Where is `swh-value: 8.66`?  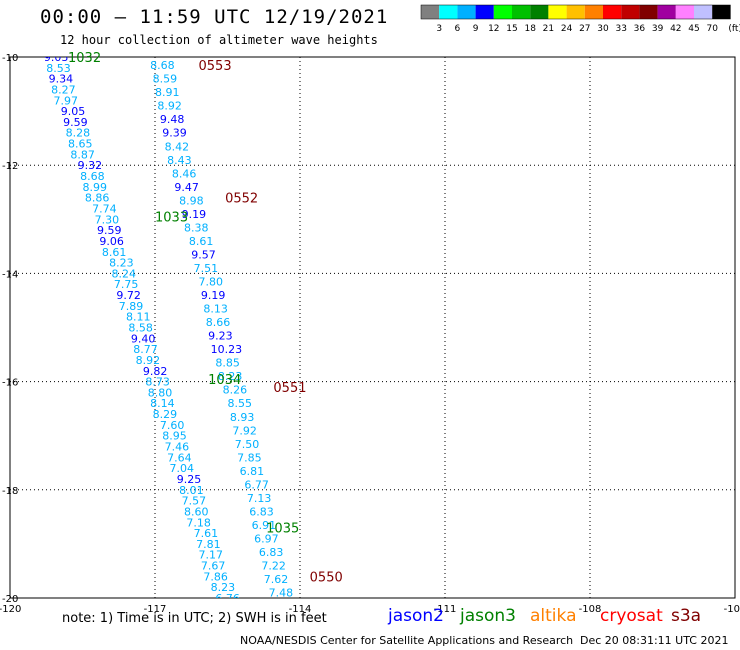 swh-value: 8.66 is located at coordinates (218, 322).